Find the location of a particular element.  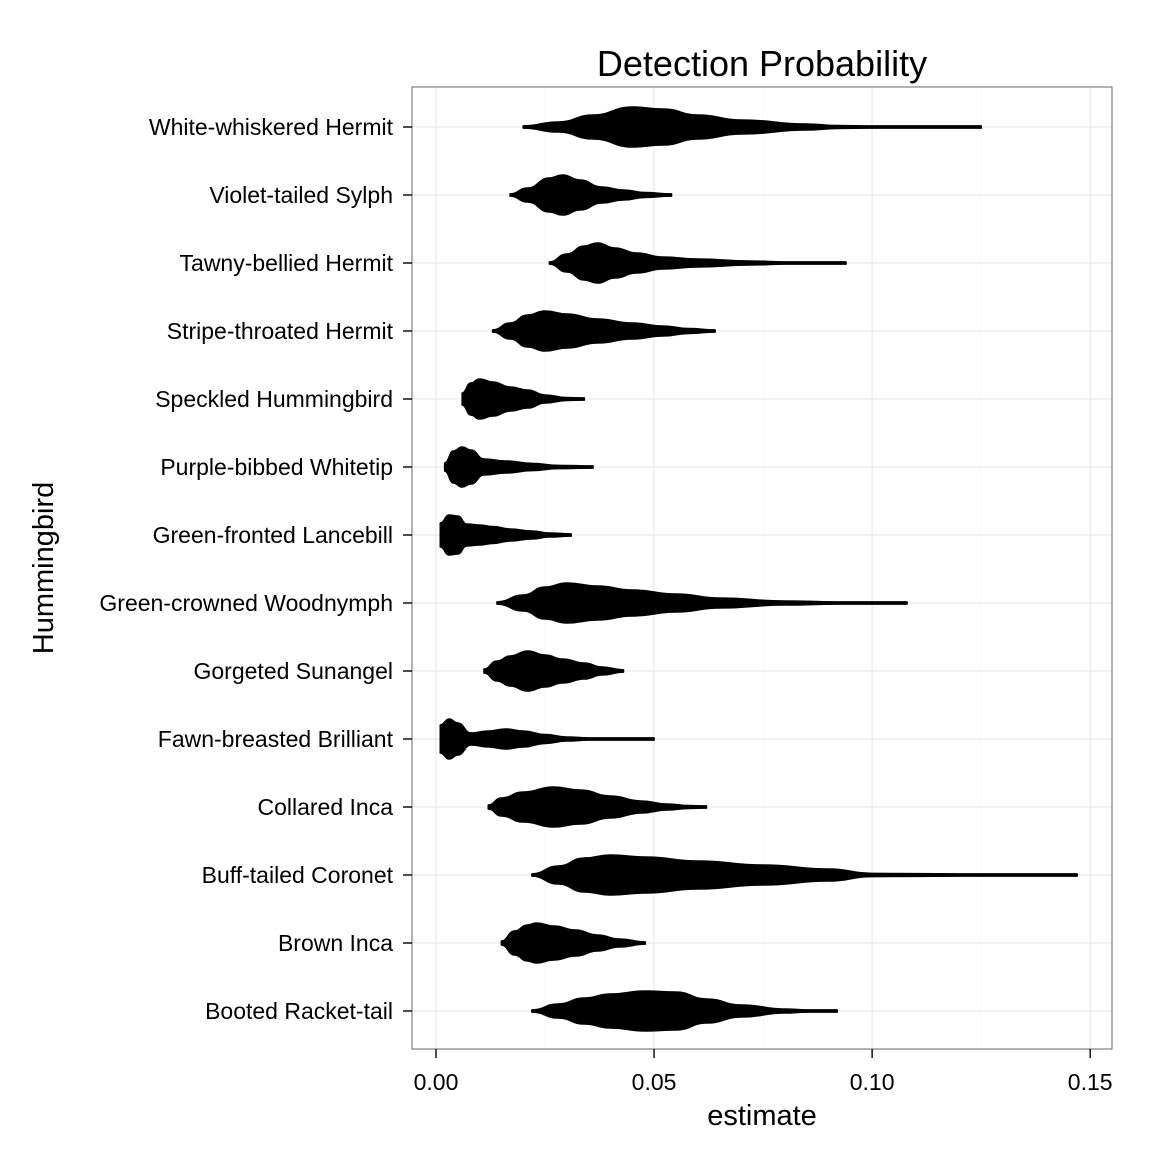

violin-tawny-bellied-hermit is located at coordinates (697, 263).